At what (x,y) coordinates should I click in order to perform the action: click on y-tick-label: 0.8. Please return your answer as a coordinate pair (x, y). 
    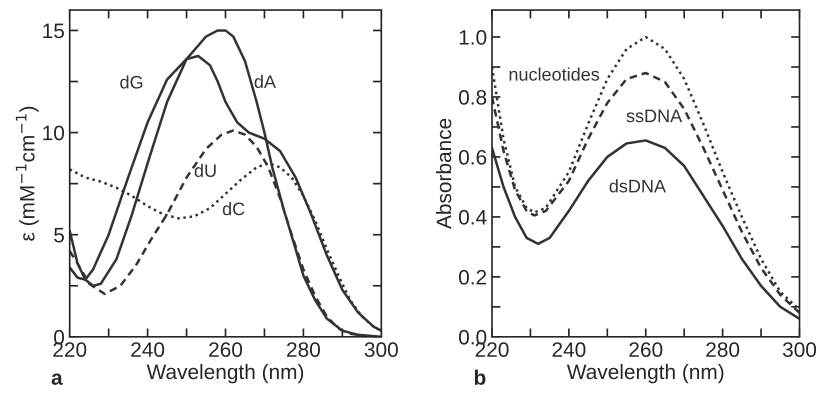
    Looking at the image, I should click on (472, 97).